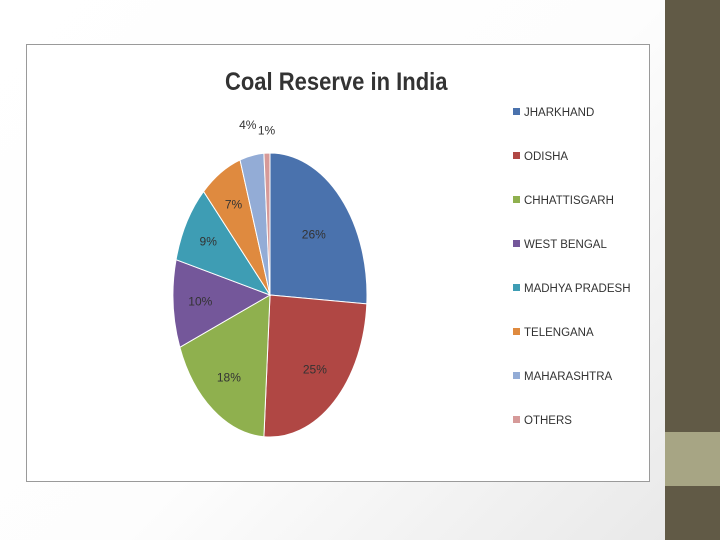 The image size is (720, 540). Describe the element at coordinates (516, 331) in the screenshot. I see `legend-swatch-telengana` at that location.